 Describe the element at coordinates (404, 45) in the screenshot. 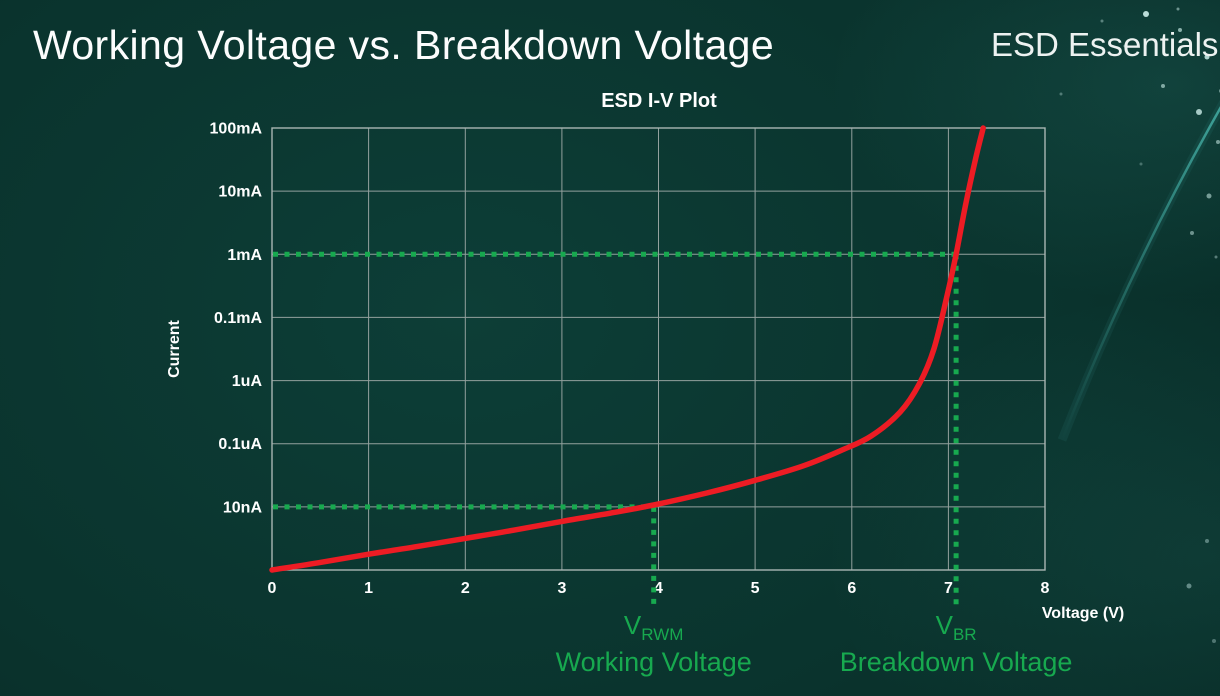

I see `slide-title: Working Voltage vs. Breakdown Voltage` at that location.